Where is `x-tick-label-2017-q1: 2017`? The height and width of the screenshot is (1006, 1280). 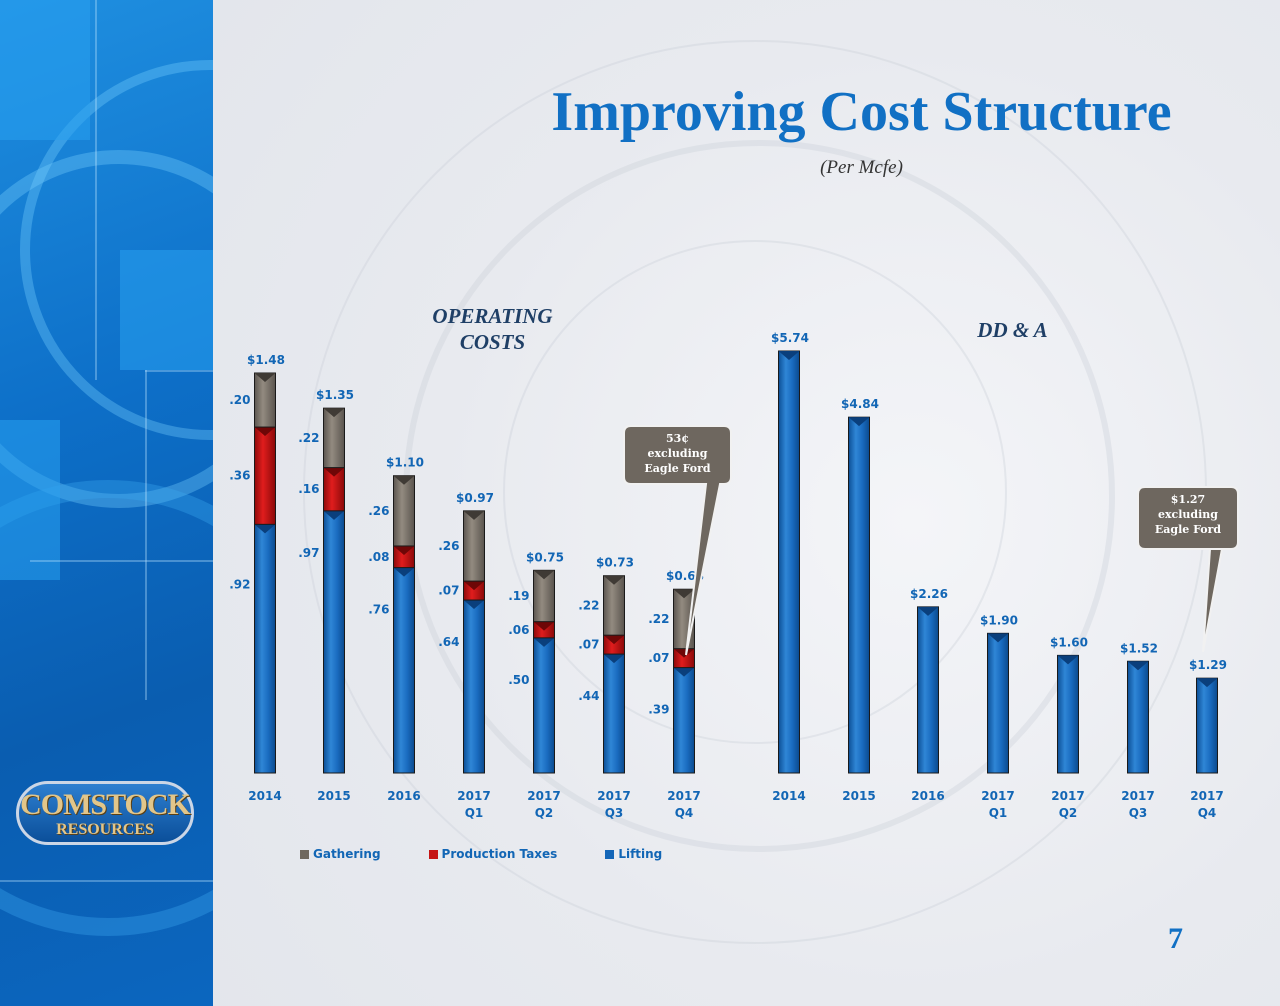
x-tick-label-2017-q1: 2017 is located at coordinates (473, 796).